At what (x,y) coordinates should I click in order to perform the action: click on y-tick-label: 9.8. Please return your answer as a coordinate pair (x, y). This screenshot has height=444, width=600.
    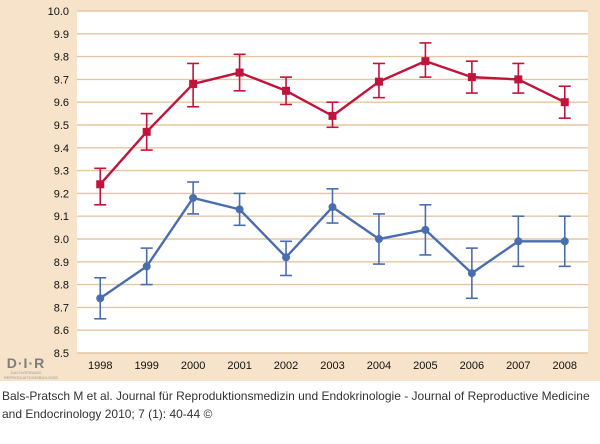
    Looking at the image, I should click on (61, 58).